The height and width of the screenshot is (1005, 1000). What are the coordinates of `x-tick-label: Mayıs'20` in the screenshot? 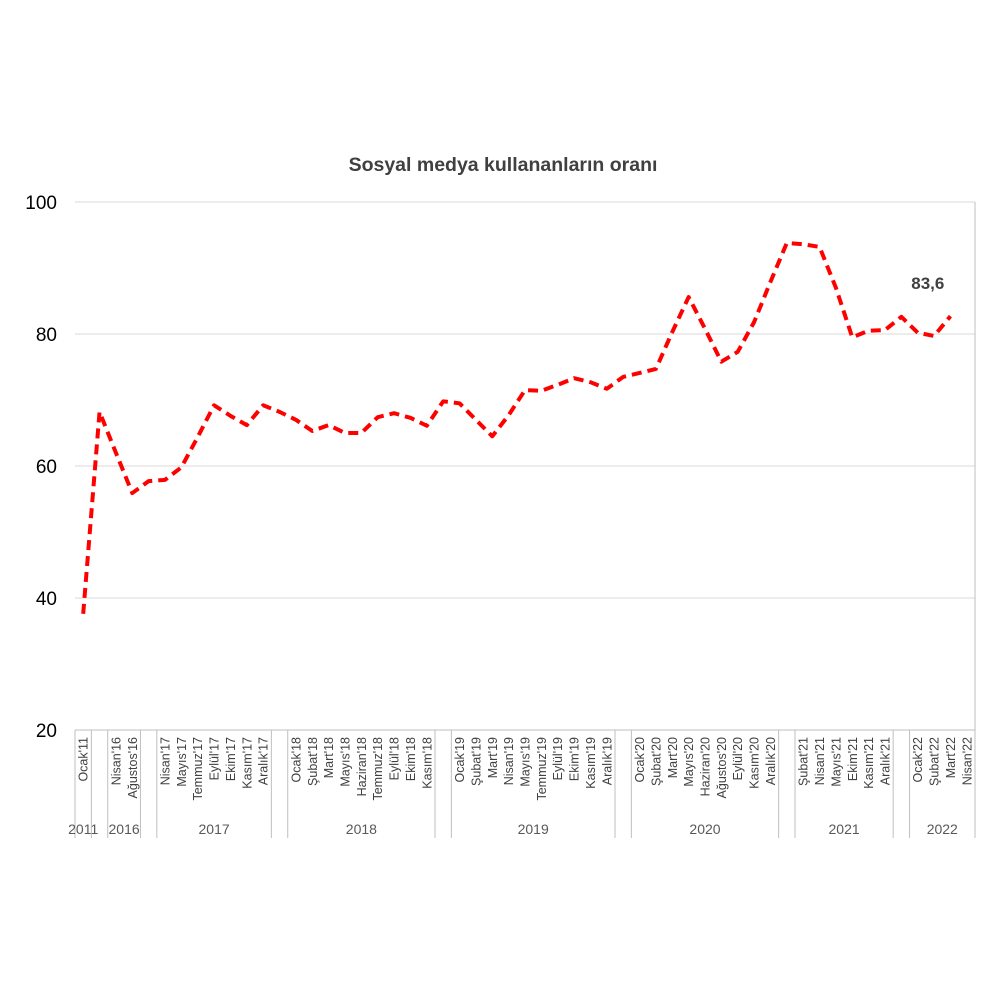 It's located at (689, 762).